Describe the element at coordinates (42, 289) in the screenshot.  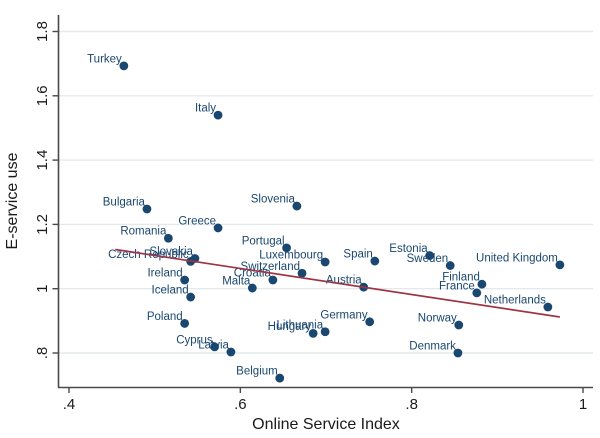
I see `y-tick-label: 1` at that location.